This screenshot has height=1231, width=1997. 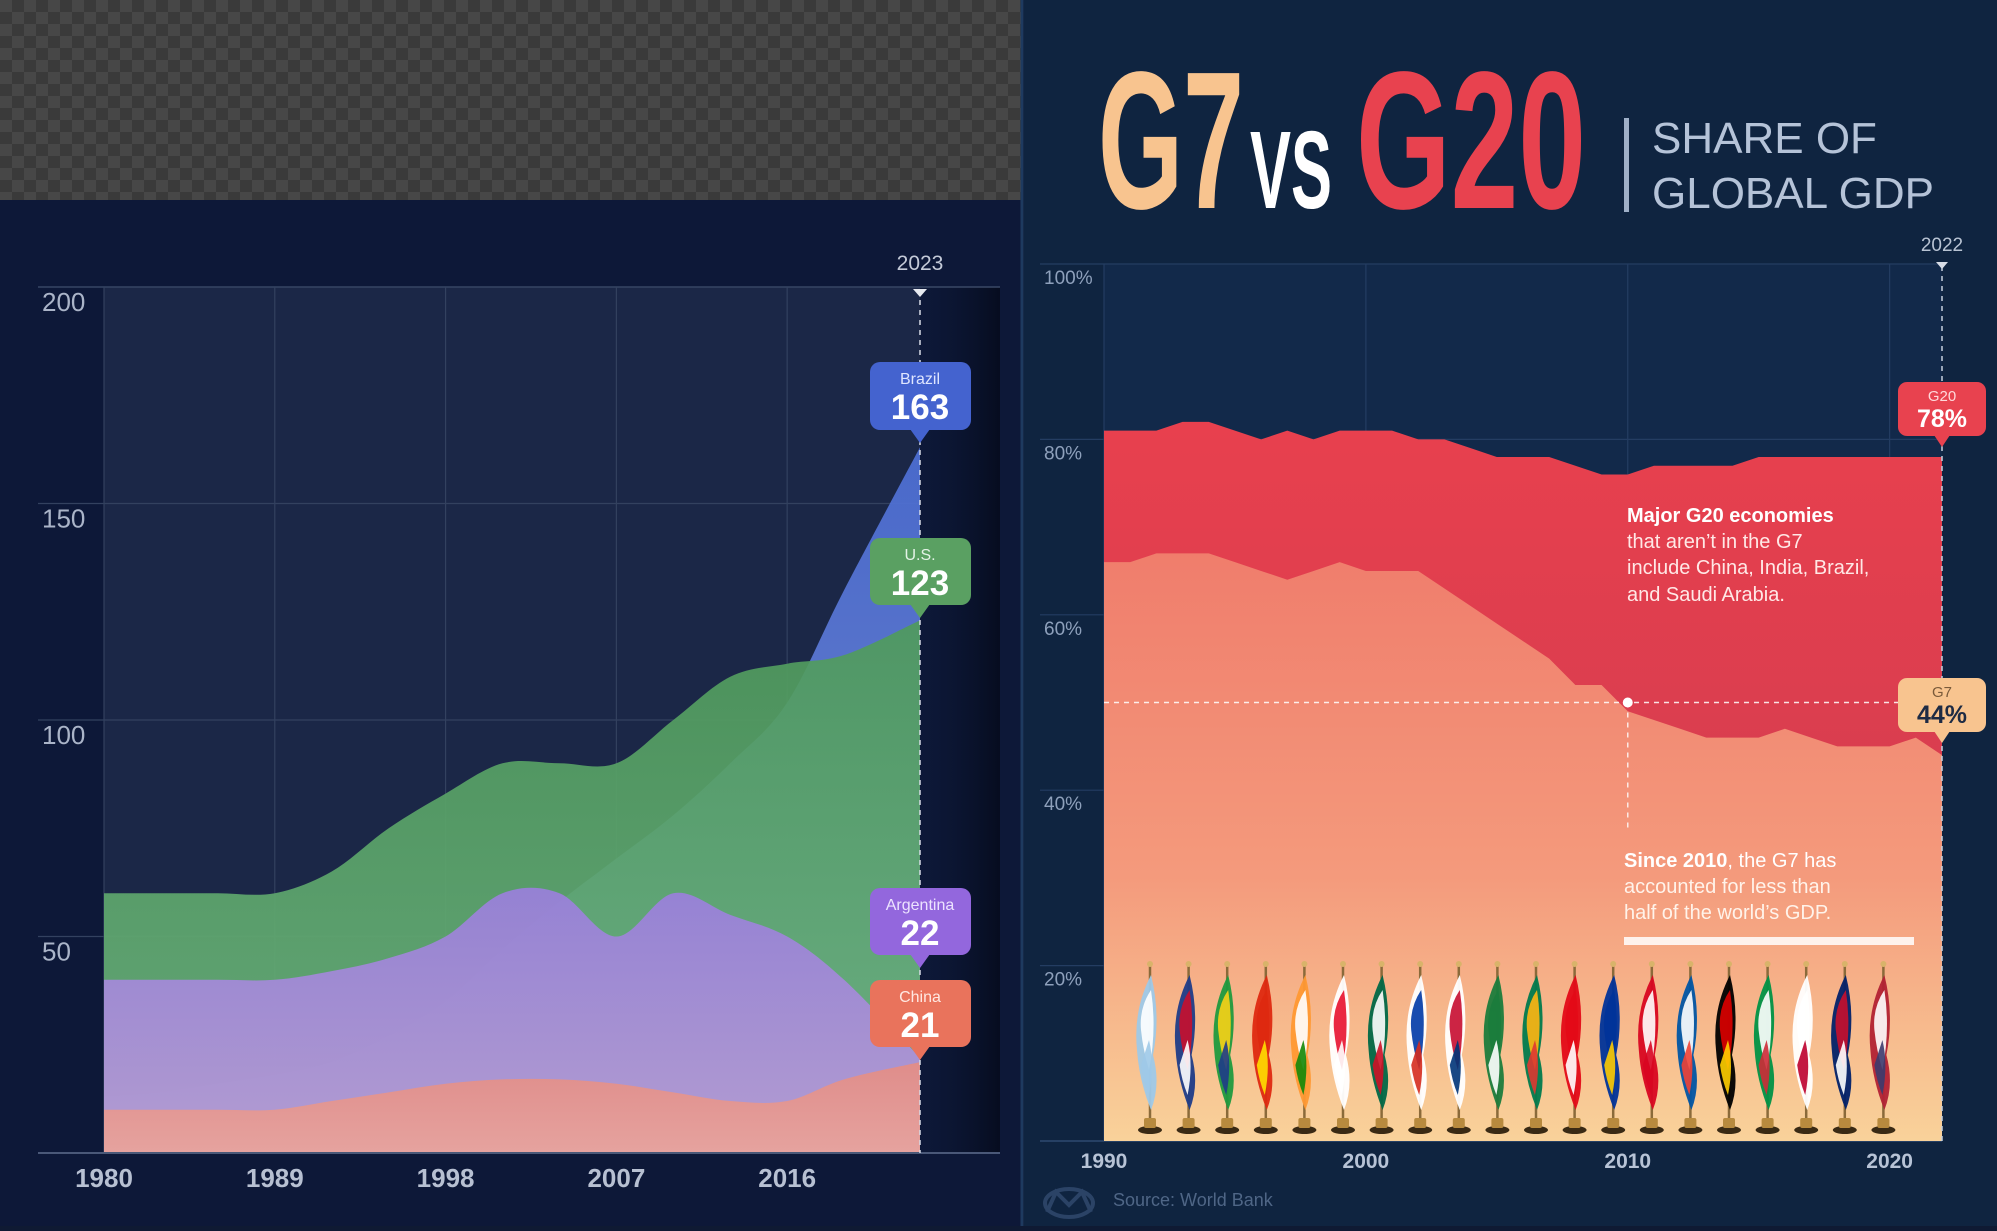 I want to click on callout-argentina-name: Argentina, so click(x=920, y=905).